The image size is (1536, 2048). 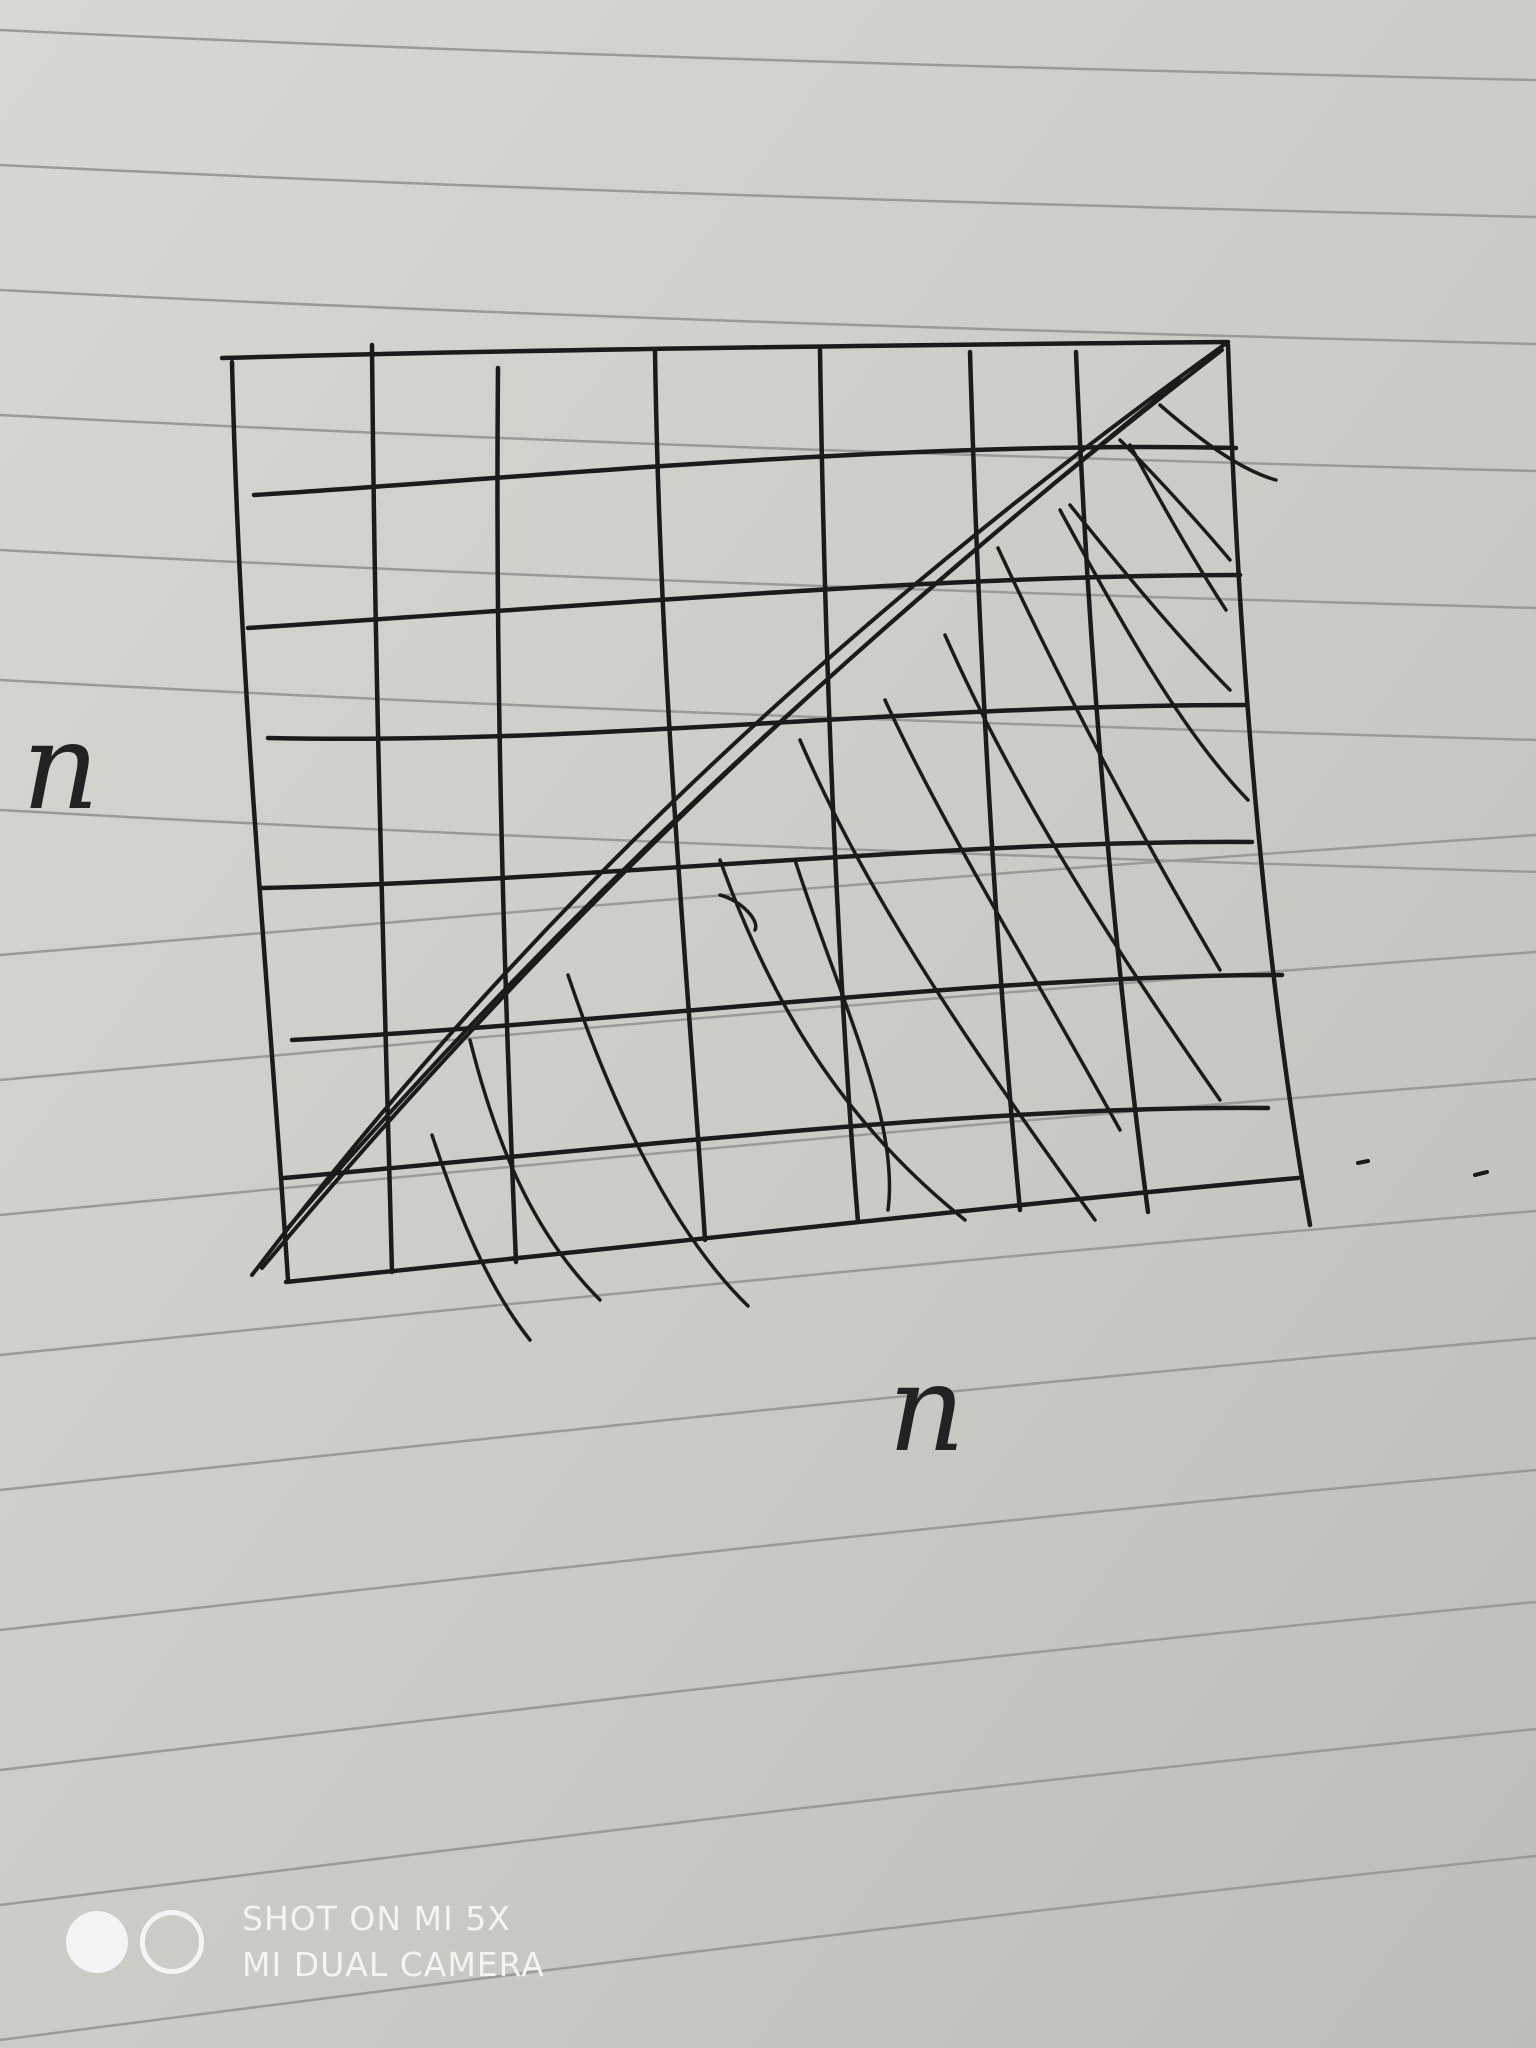 I want to click on grid-border-left, so click(x=260, y=821).